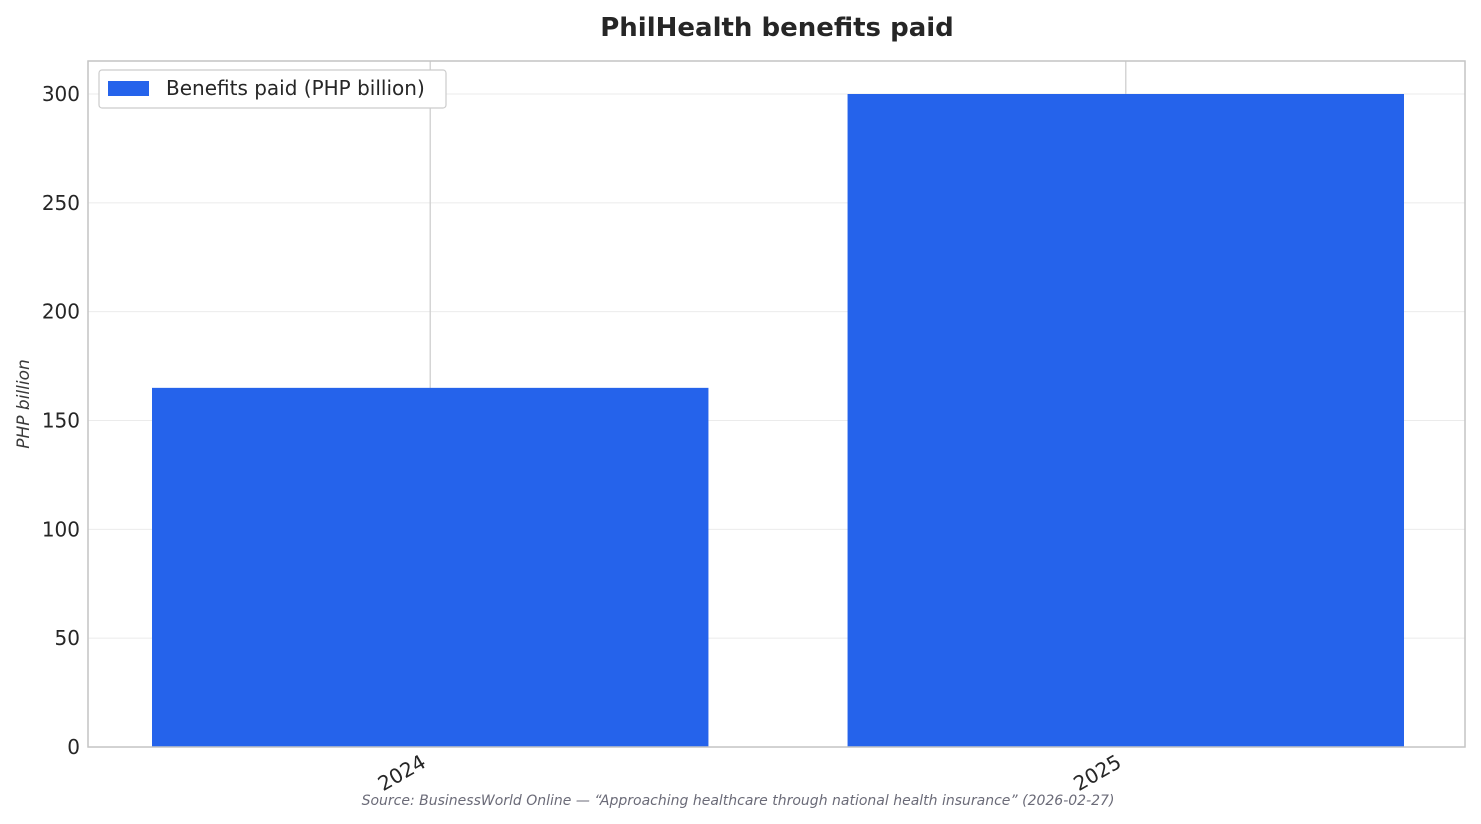  What do you see at coordinates (295, 88) in the screenshot?
I see `legend-label: Benefits paid (PHP billion)` at bounding box center [295, 88].